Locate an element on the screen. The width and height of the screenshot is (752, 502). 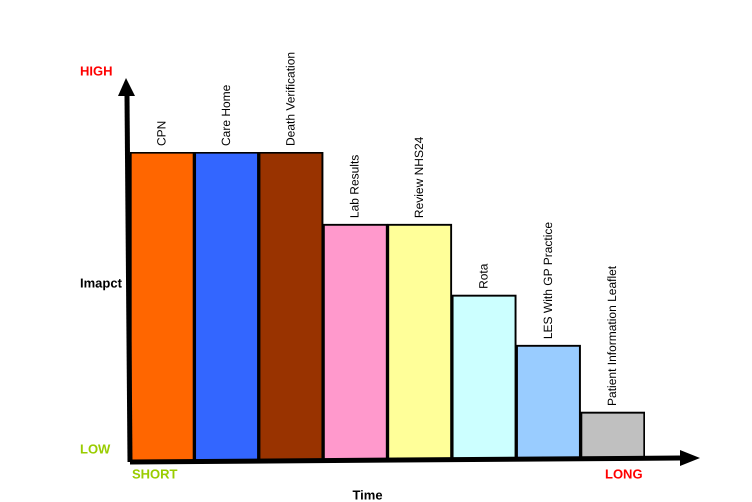
x-tick-label: Patient Information Leaflet is located at coordinates (612, 335).